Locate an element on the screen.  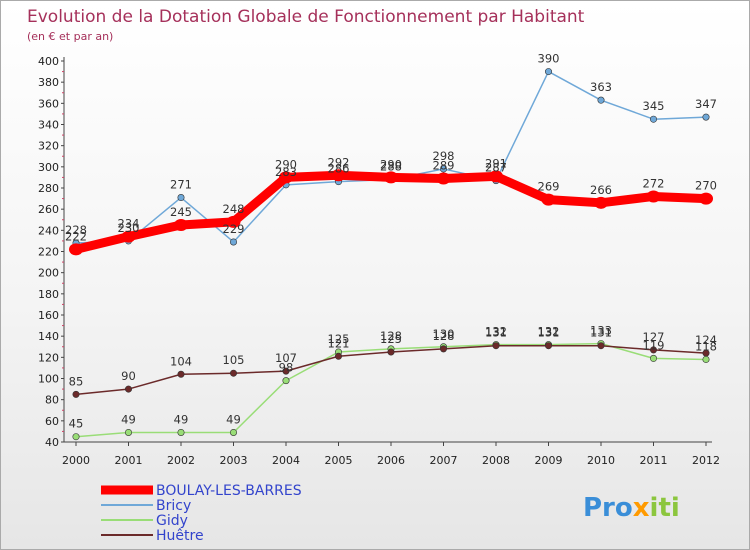
data-label: 228 is located at coordinates (76, 230).